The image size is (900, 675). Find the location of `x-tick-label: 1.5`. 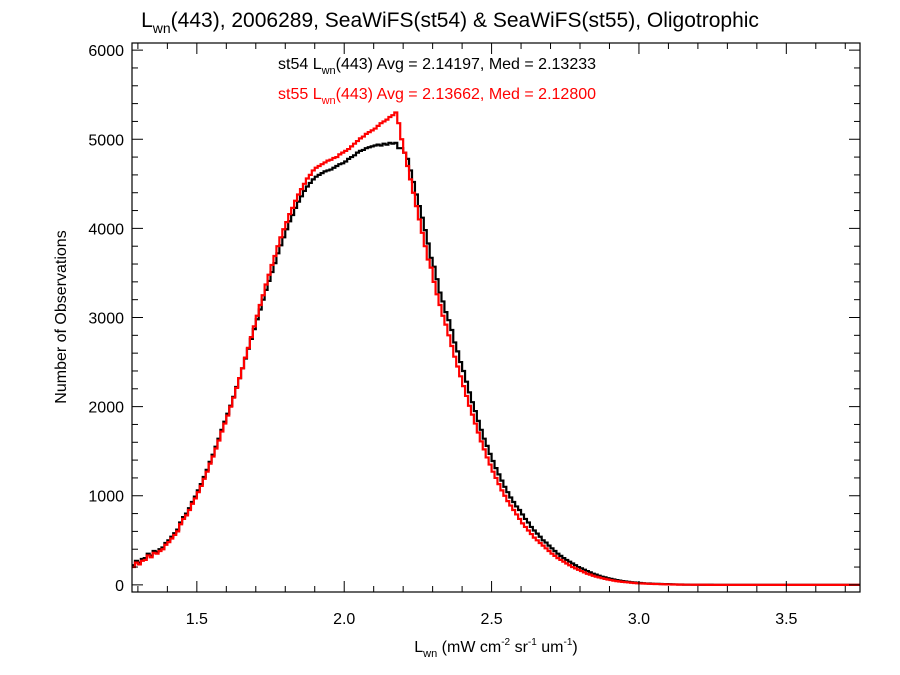

x-tick-label: 1.5 is located at coordinates (197, 619).